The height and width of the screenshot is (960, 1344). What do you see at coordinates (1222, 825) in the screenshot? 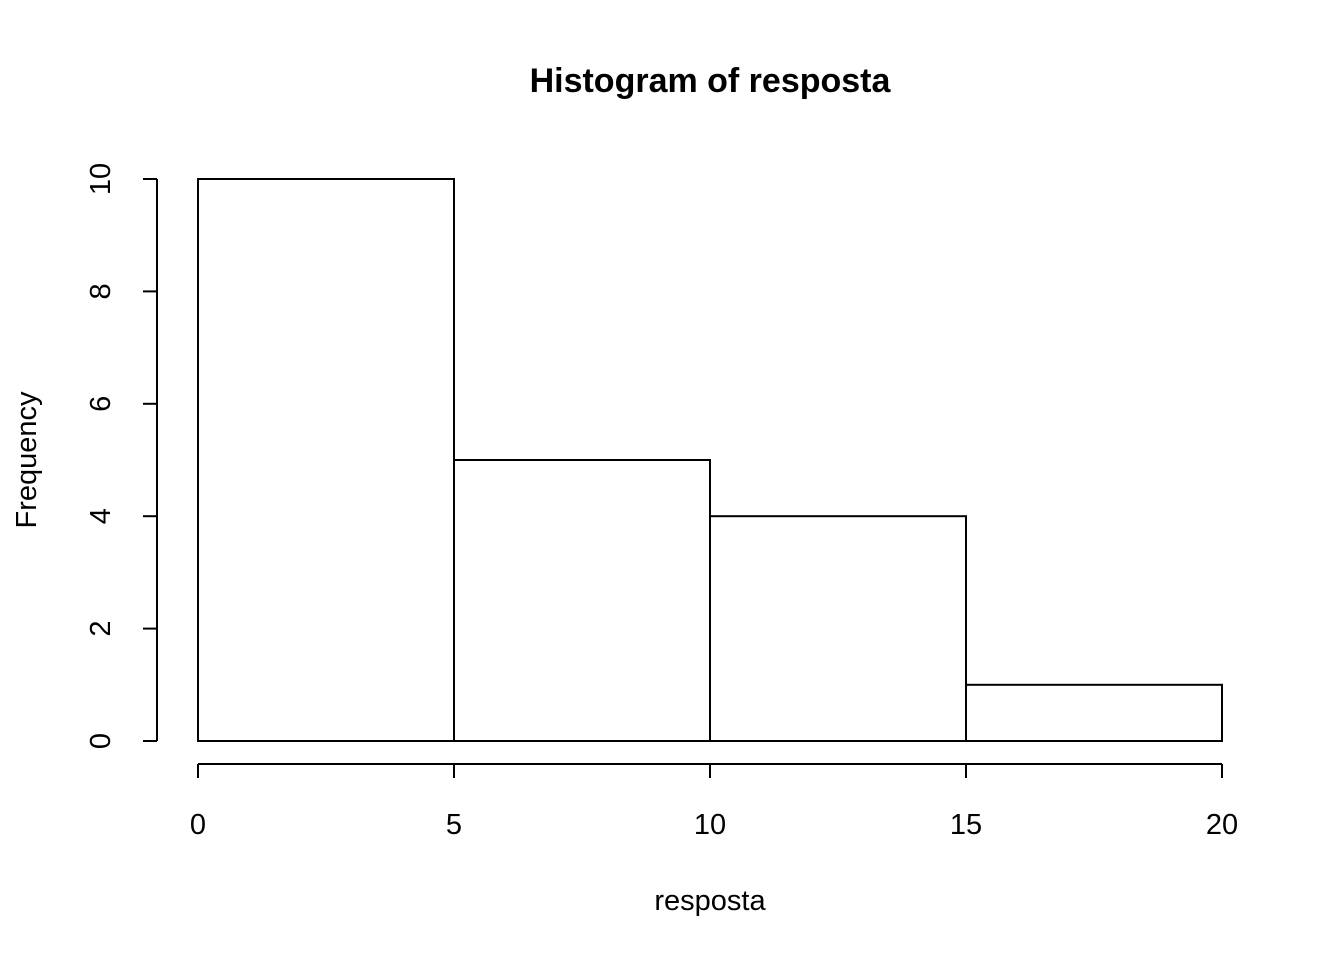
I see `x-tick-label: 20` at bounding box center [1222, 825].